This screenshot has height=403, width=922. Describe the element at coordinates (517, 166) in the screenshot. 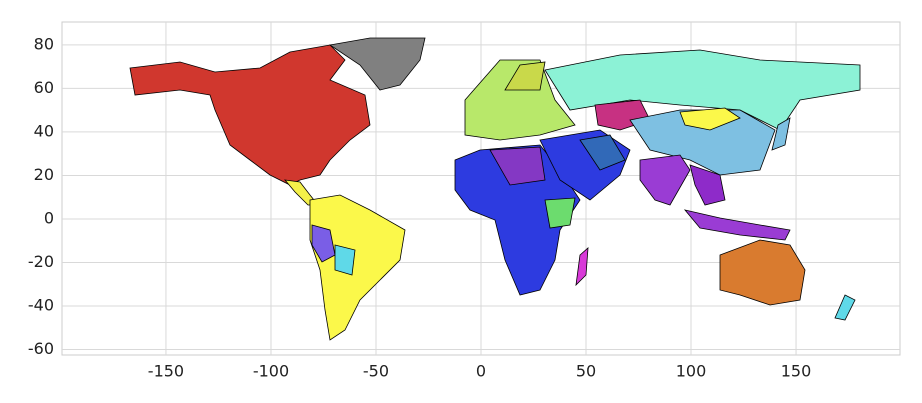

I see `north-africa` at that location.